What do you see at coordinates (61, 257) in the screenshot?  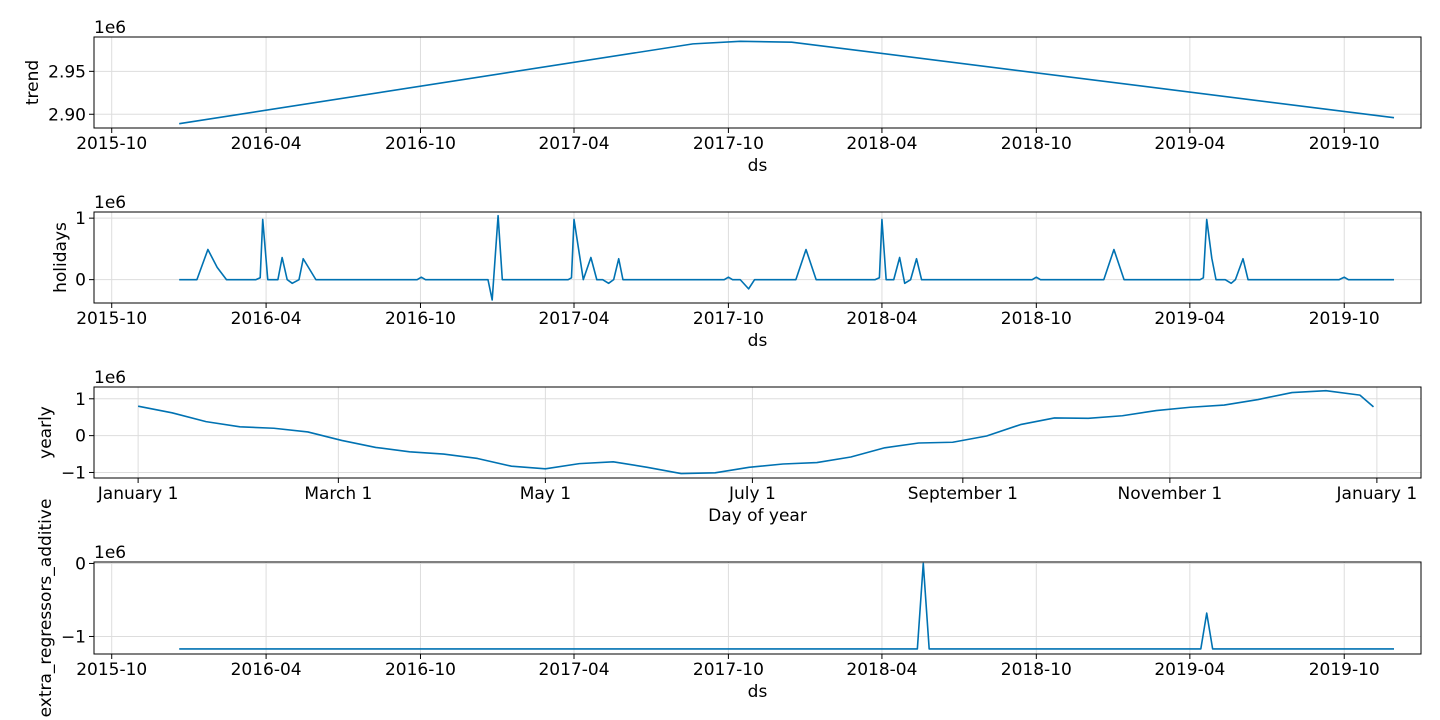 I see `holidays-y-axis-label: holidays` at bounding box center [61, 257].